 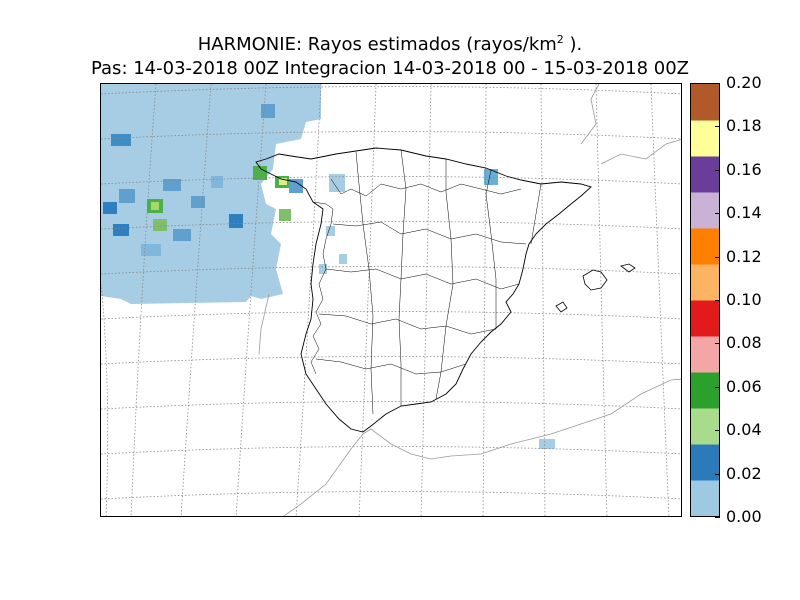 I want to click on balearic-islands, so click(x=595, y=288).